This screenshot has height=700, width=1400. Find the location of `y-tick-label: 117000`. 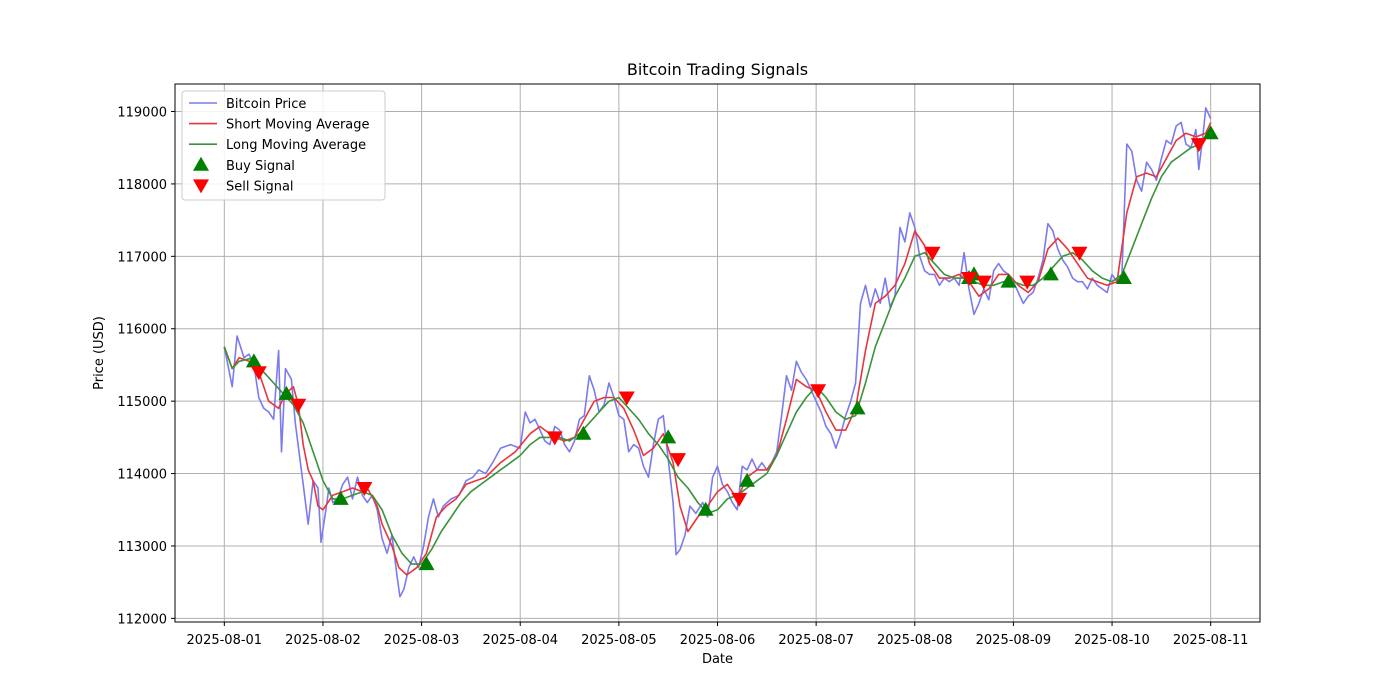

y-tick-label: 117000 is located at coordinates (142, 257).